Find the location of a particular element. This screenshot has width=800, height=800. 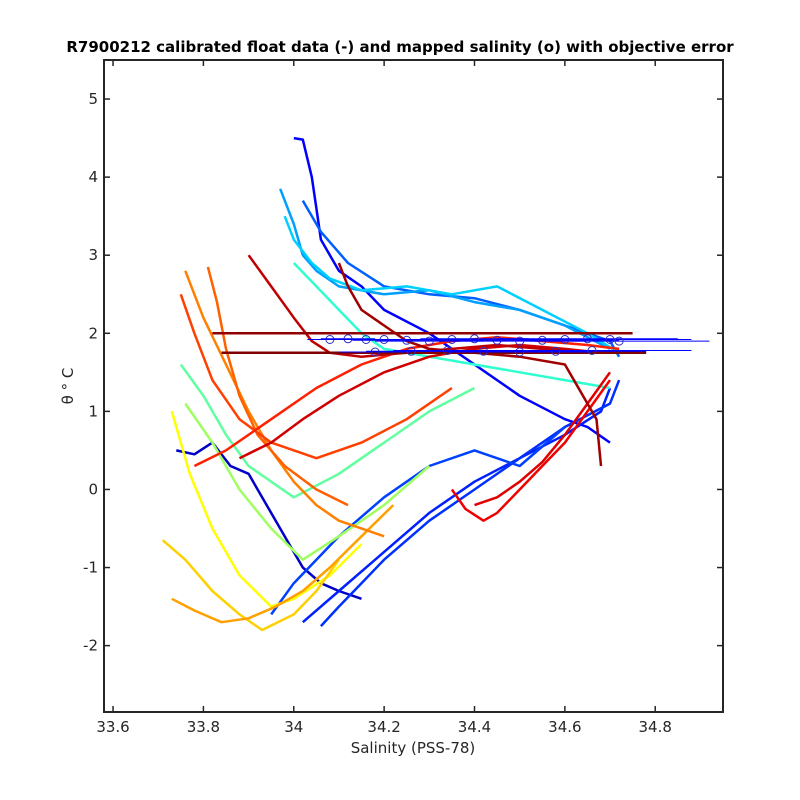

y-tick-label-3: 1 is located at coordinates (93, 411).